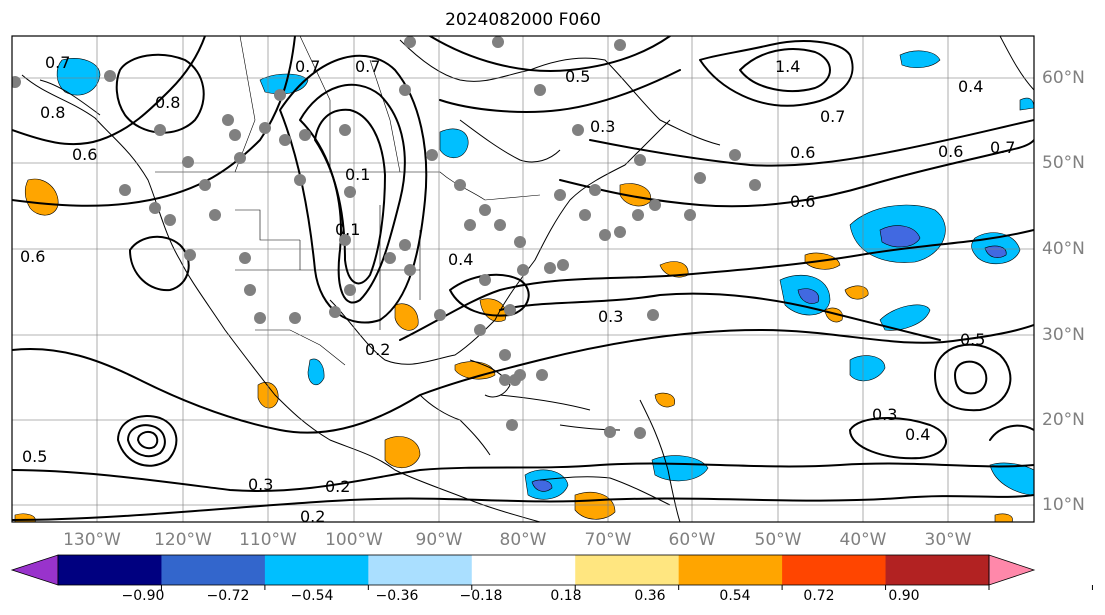  Describe the element at coordinates (354, 540) in the screenshot. I see `lon-label: 100°W` at that location.